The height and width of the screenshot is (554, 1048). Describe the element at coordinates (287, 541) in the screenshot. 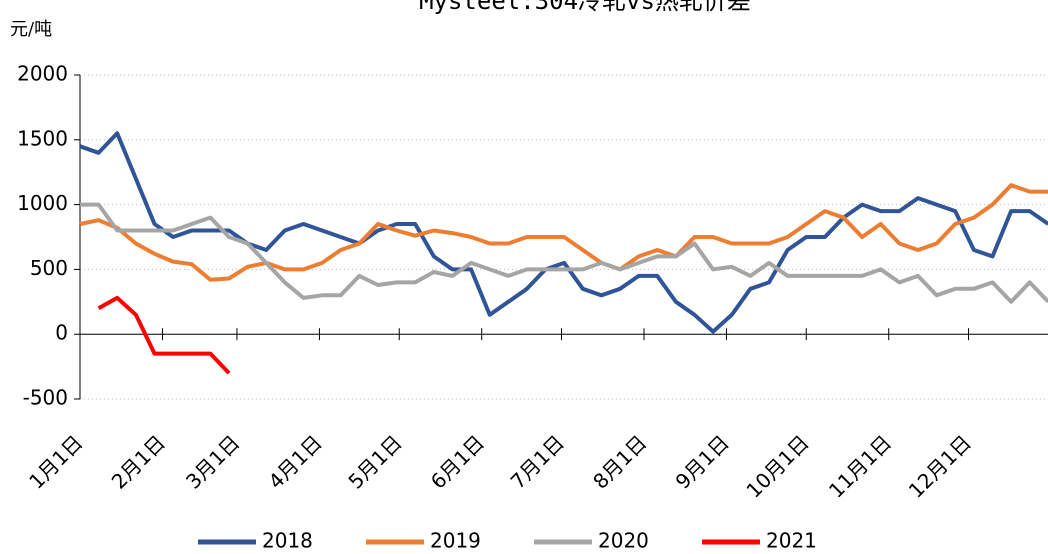

I see `legend-label: 2018` at that location.